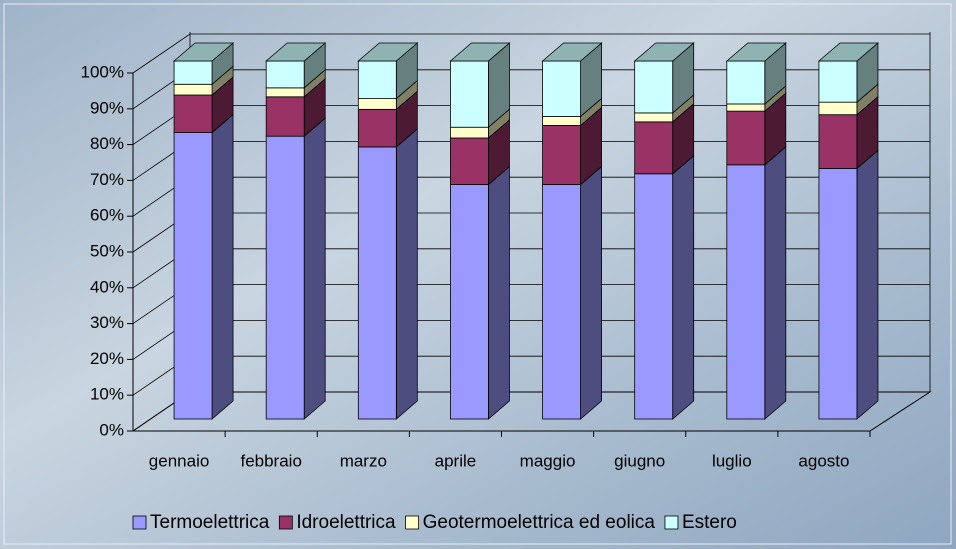 The image size is (956, 549). What do you see at coordinates (456, 460) in the screenshot?
I see `x-tick-label: aprile` at bounding box center [456, 460].